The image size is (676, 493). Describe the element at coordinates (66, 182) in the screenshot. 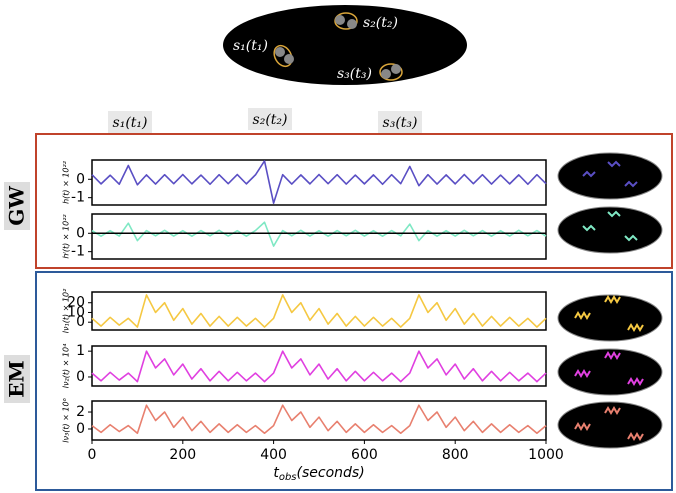

I see `y-axis-label: h(t) × 10²²` at that location.